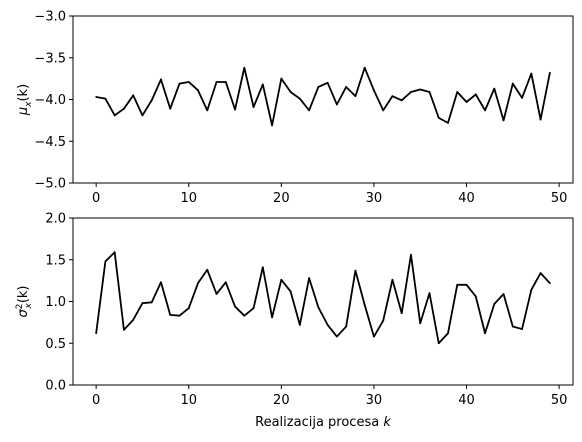  Describe the element at coordinates (466, 400) in the screenshot. I see `x-tick-label: 40` at that location.